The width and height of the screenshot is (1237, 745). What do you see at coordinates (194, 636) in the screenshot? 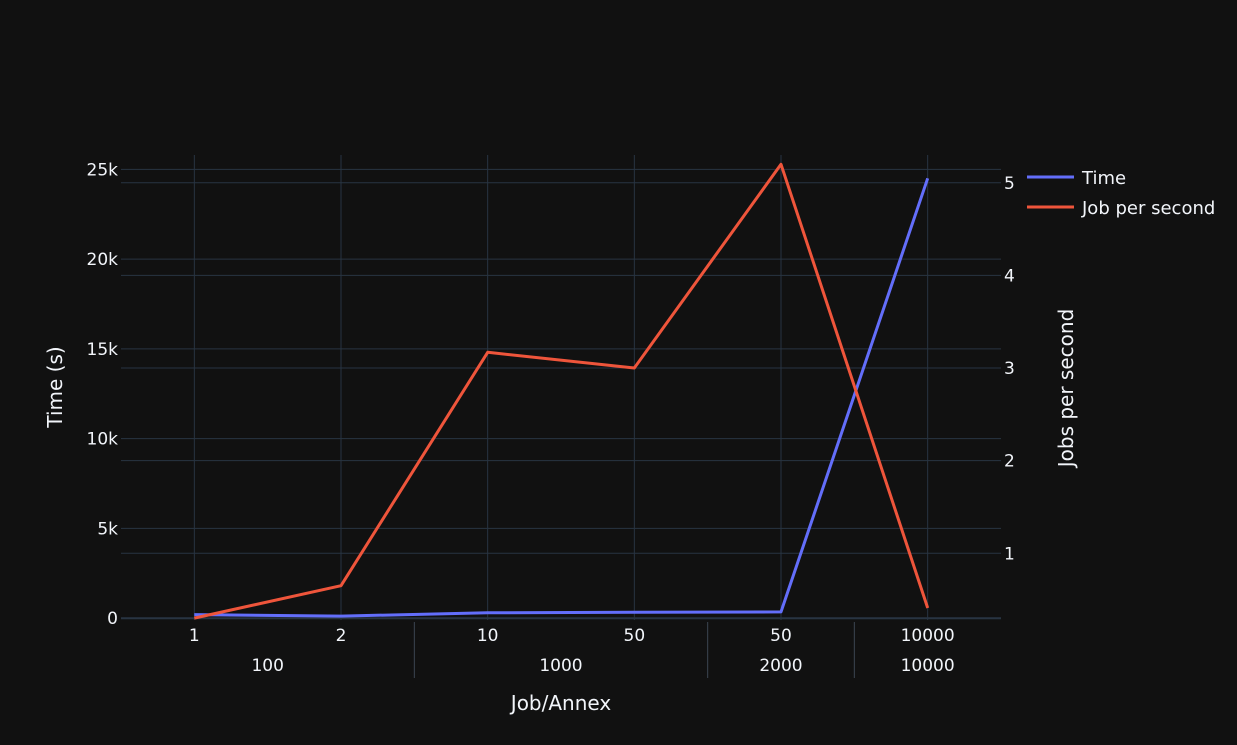
I see `x-tick-label: 1` at bounding box center [194, 636].